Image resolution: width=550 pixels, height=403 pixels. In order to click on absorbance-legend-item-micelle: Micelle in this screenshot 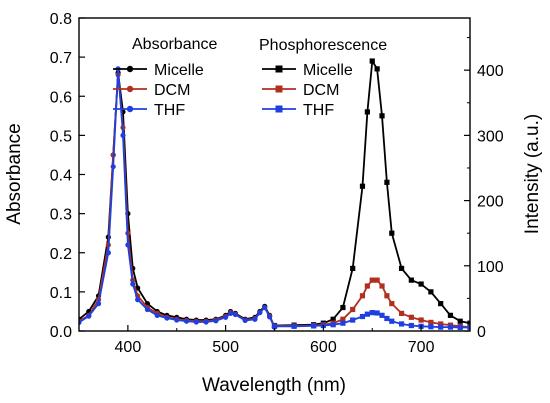, I will do `click(158, 70)`.